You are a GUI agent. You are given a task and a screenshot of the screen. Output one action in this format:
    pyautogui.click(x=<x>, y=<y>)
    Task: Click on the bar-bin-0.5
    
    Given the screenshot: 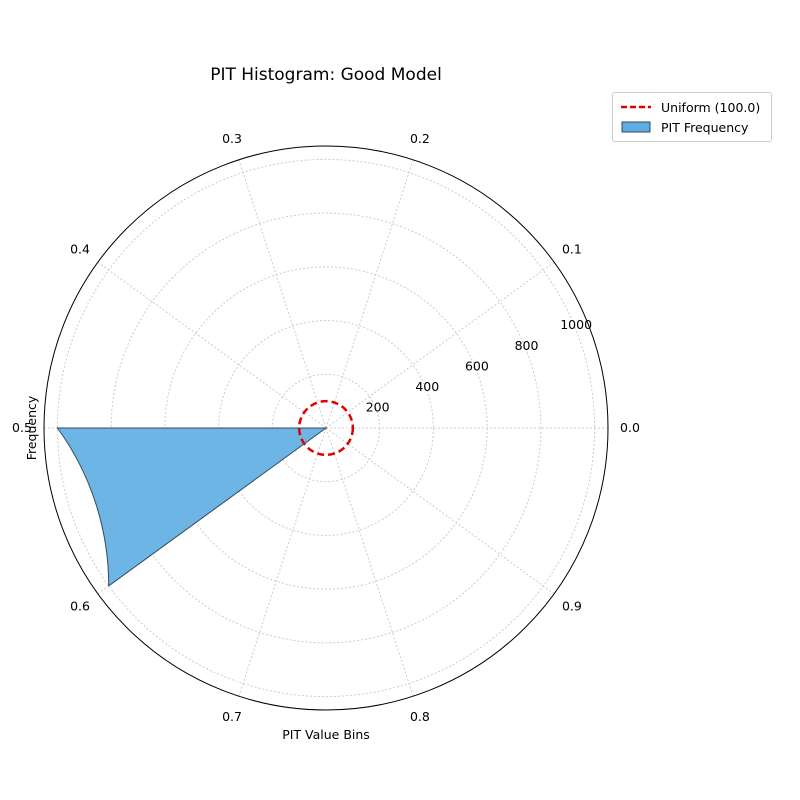 What is the action you would take?
    pyautogui.click(x=192, y=507)
    